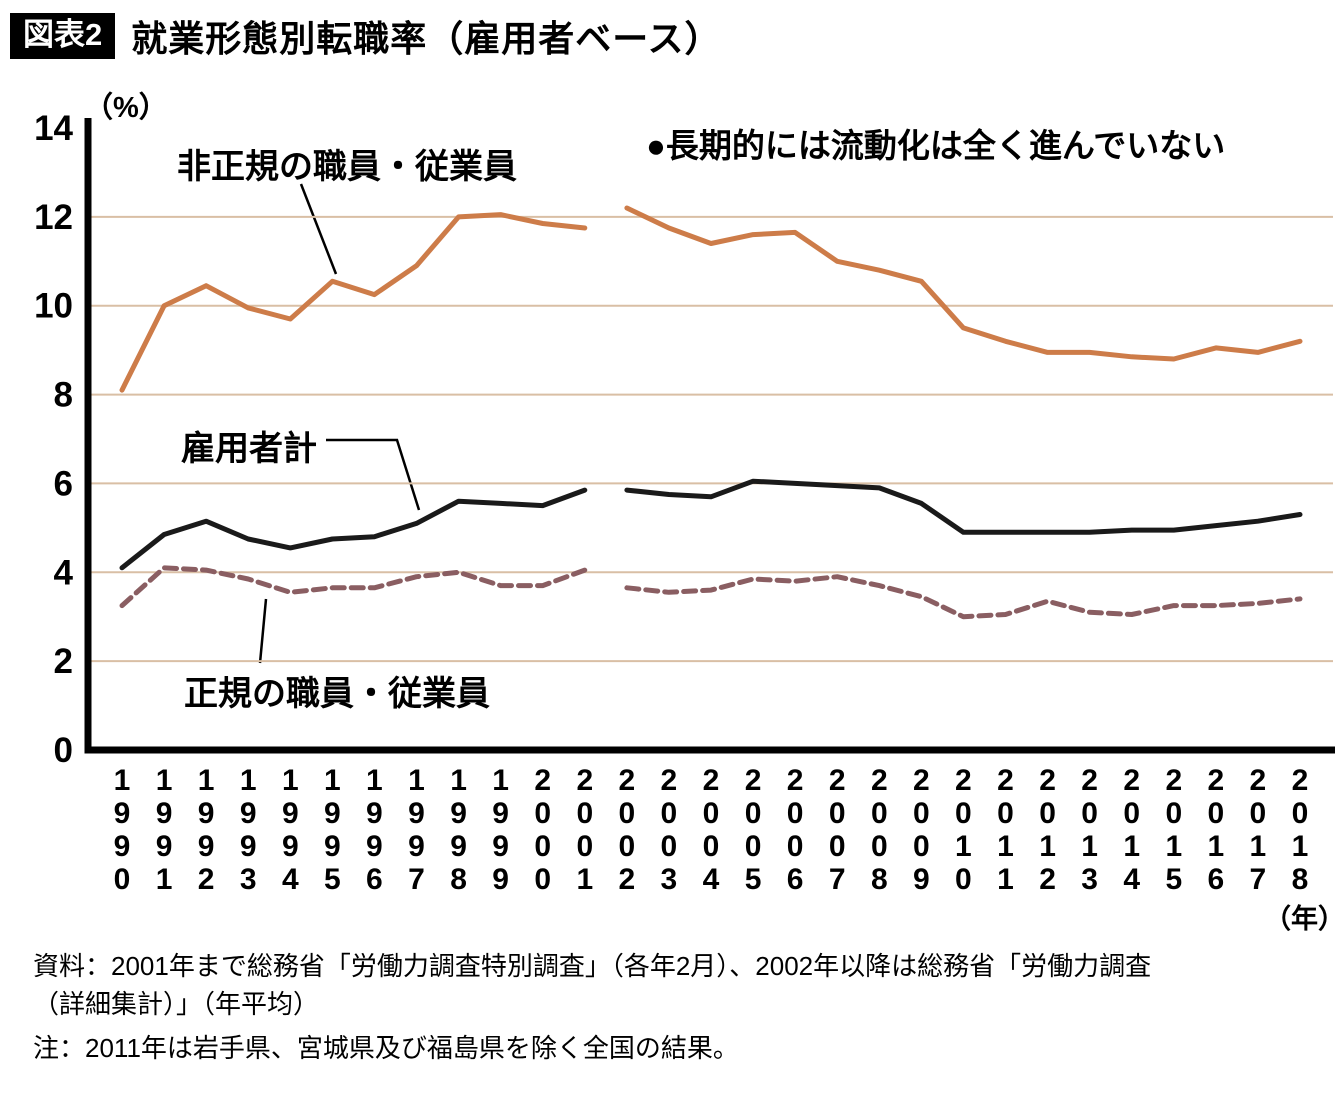  Describe the element at coordinates (63, 750) in the screenshot. I see `y-tick-label: 0` at that location.